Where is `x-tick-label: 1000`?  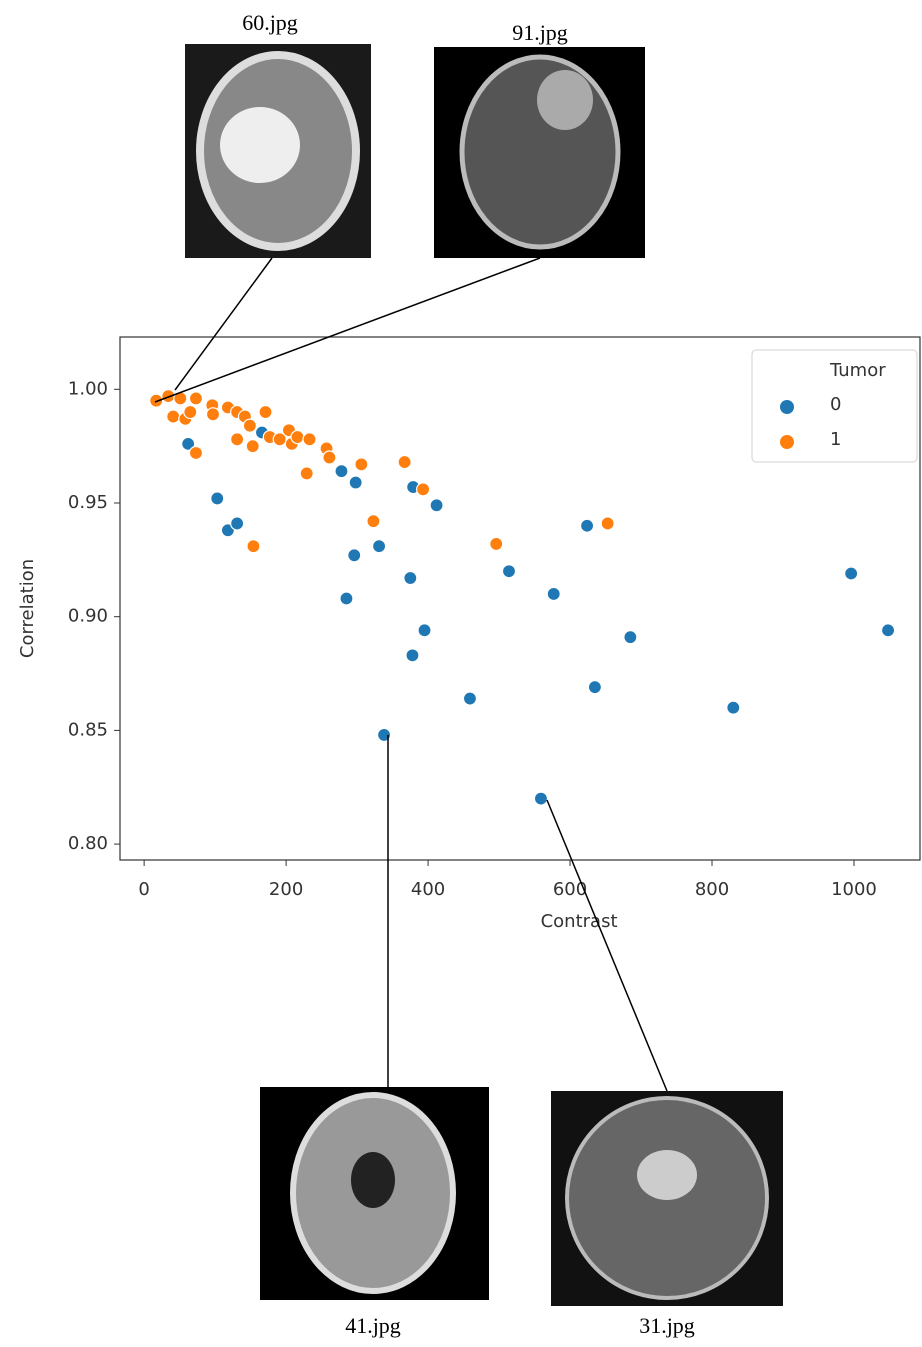 x-tick-label: 1000 is located at coordinates (854, 889).